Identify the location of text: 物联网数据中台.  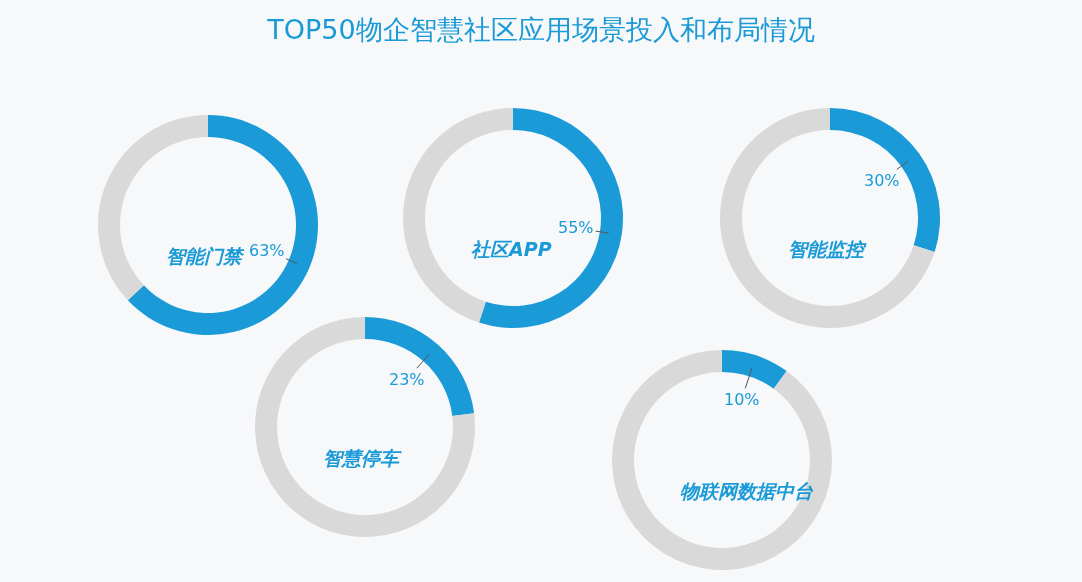
(747, 491).